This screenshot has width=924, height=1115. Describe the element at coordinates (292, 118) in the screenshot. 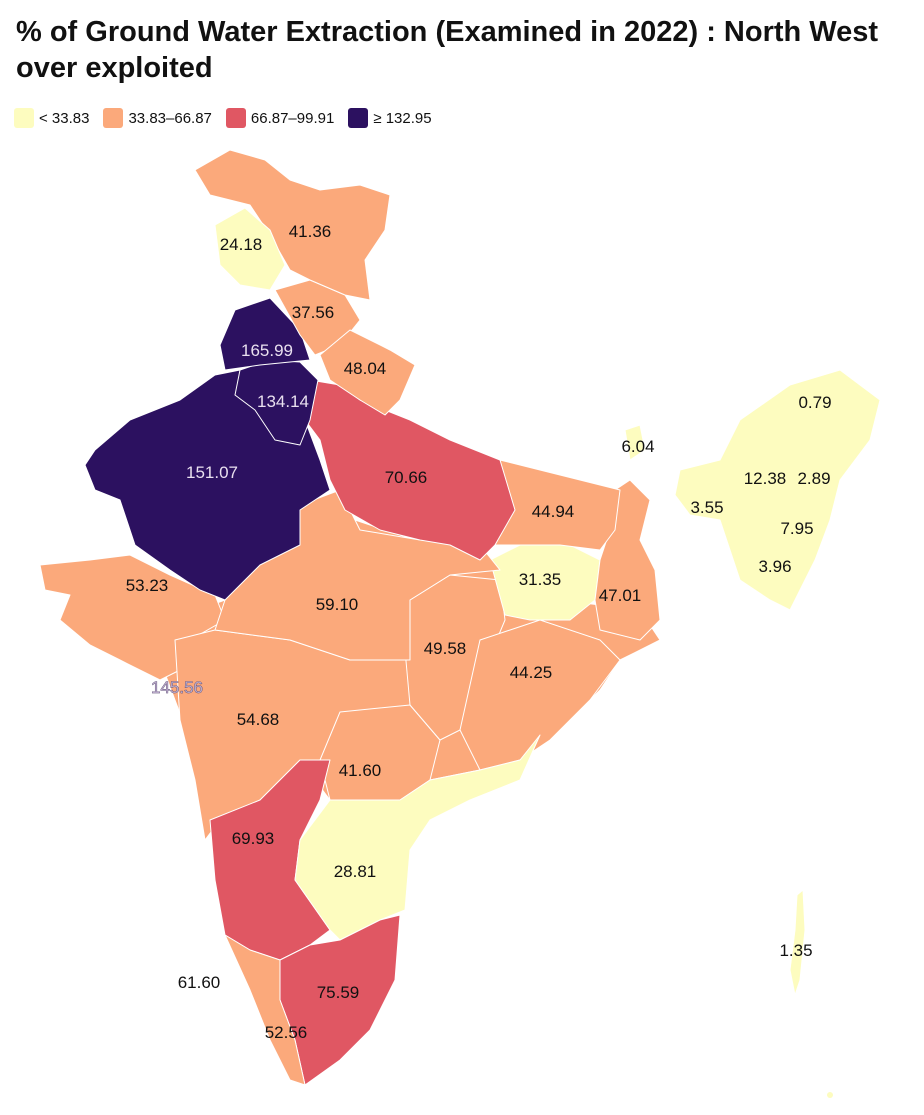

I see `legend-label-high: 66.87–99.91` at that location.